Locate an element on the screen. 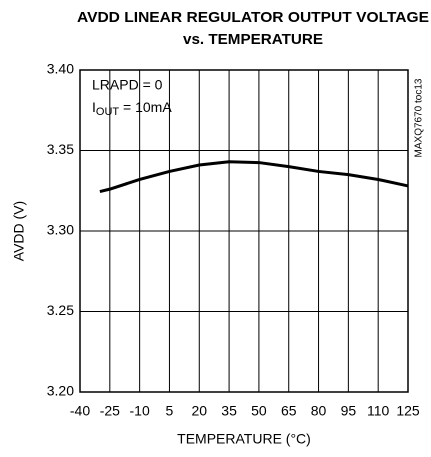  x-tick-label: 110 is located at coordinates (378, 411).